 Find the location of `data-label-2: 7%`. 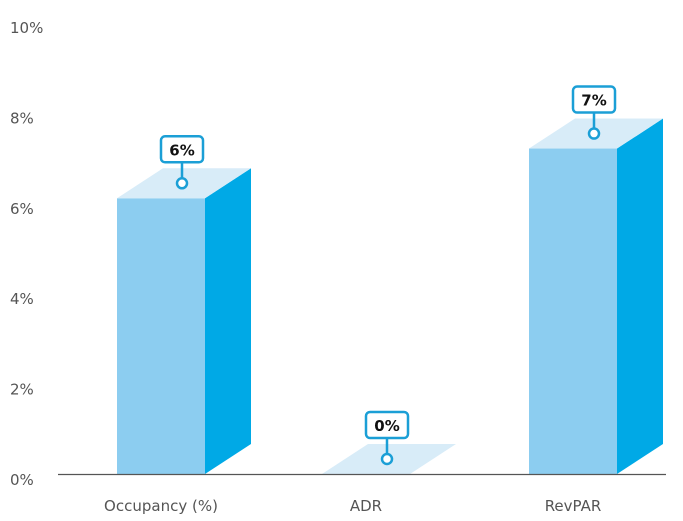

data-label-2: 7% is located at coordinates (594, 112).